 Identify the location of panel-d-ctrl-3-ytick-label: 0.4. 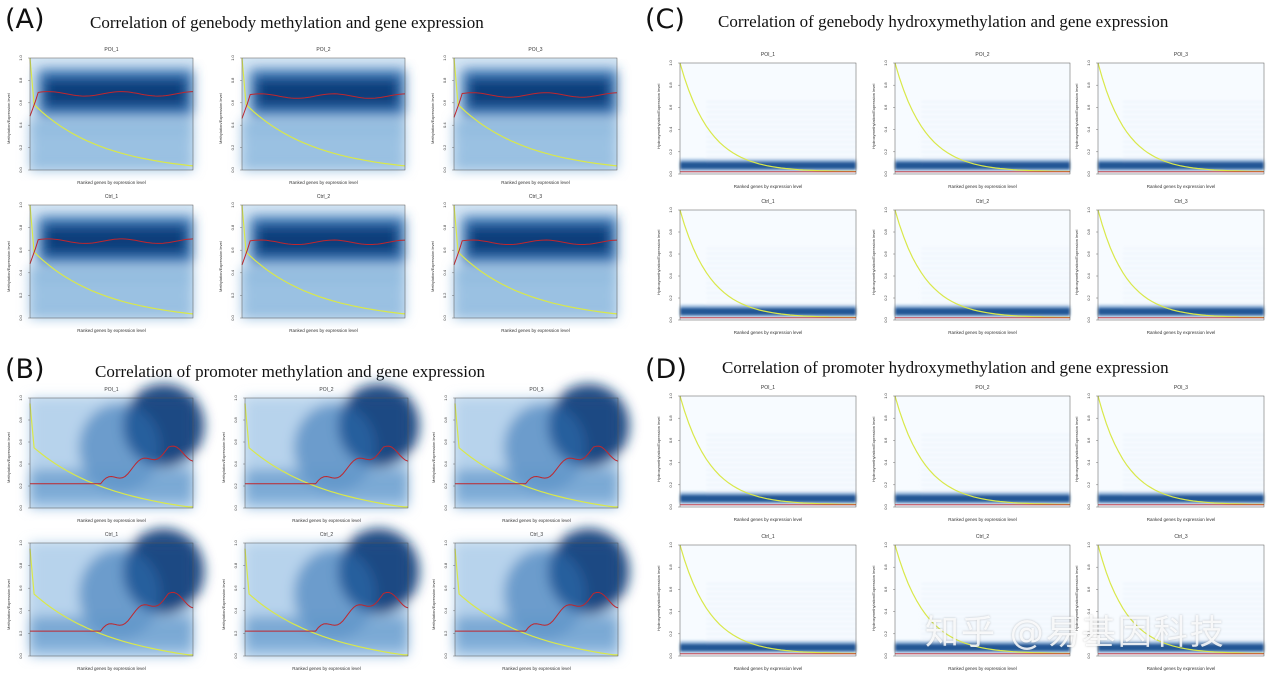
(1088, 611).